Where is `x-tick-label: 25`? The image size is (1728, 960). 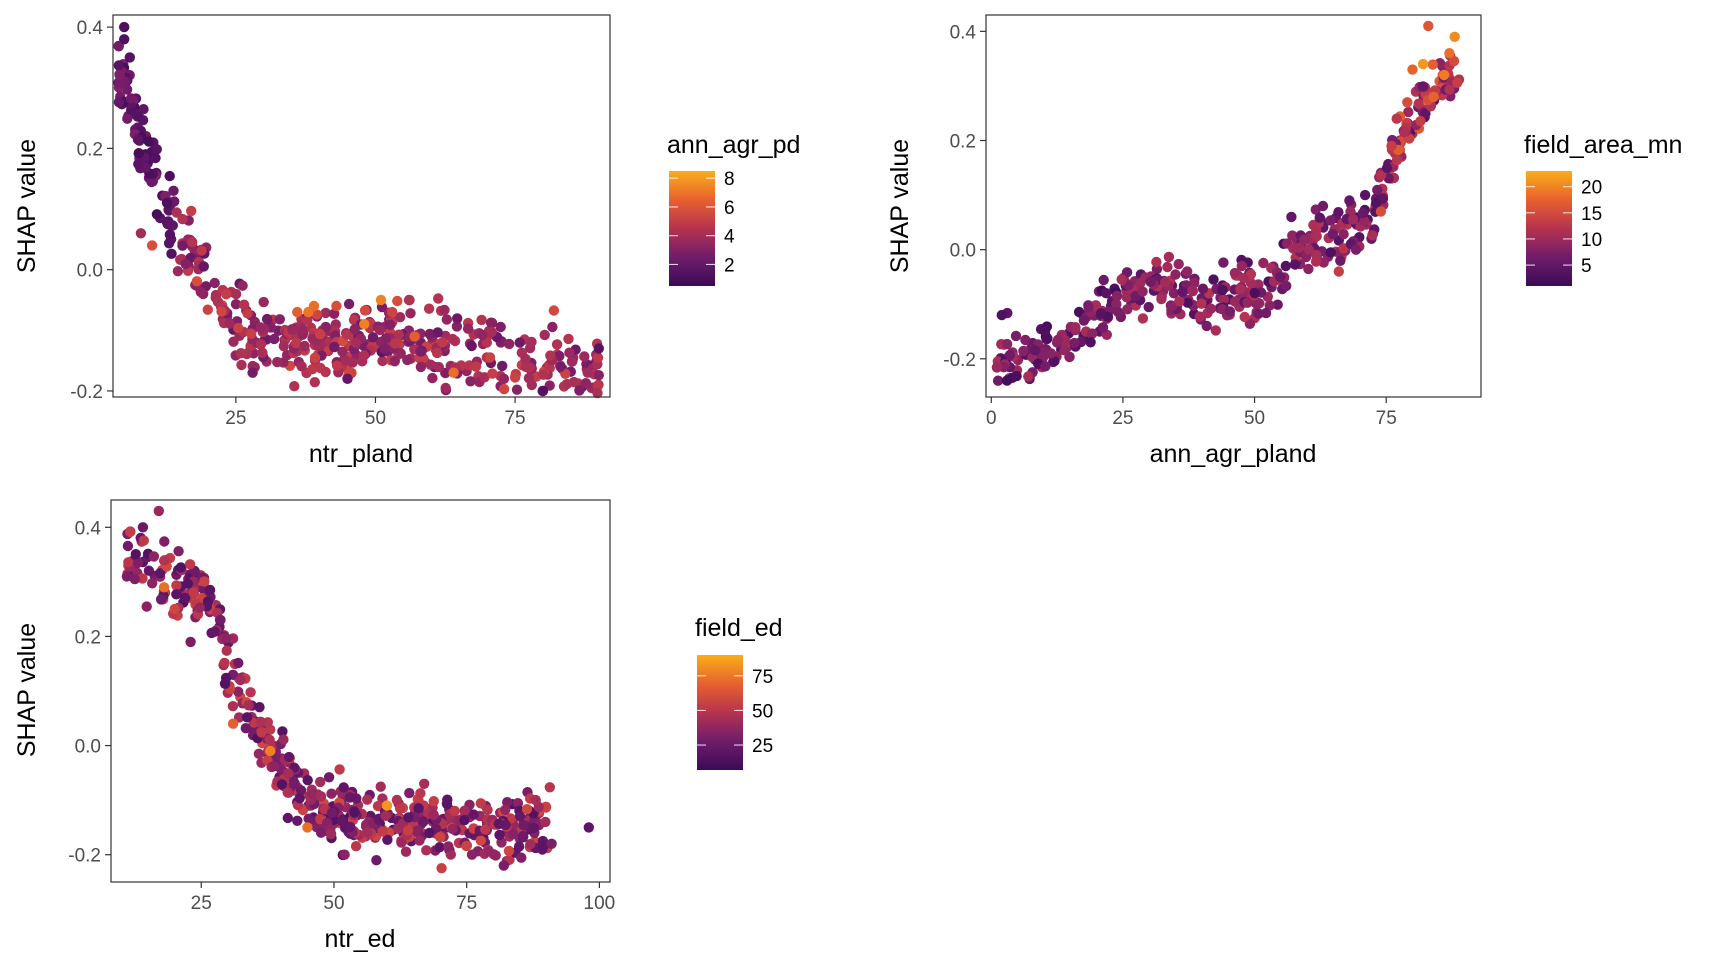 x-tick-label: 25 is located at coordinates (201, 903).